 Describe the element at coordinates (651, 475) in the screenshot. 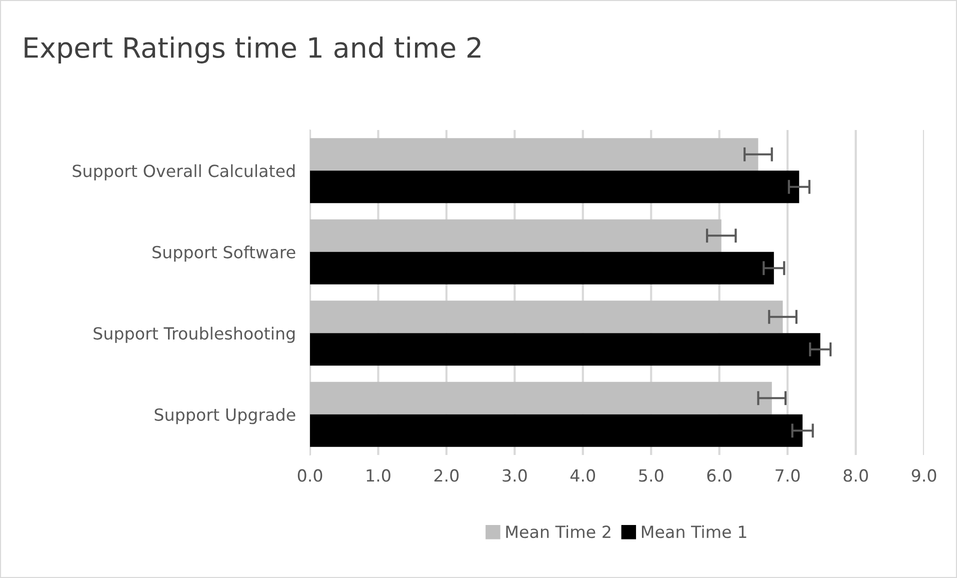

I see `x-tick-label: 5.0` at that location.